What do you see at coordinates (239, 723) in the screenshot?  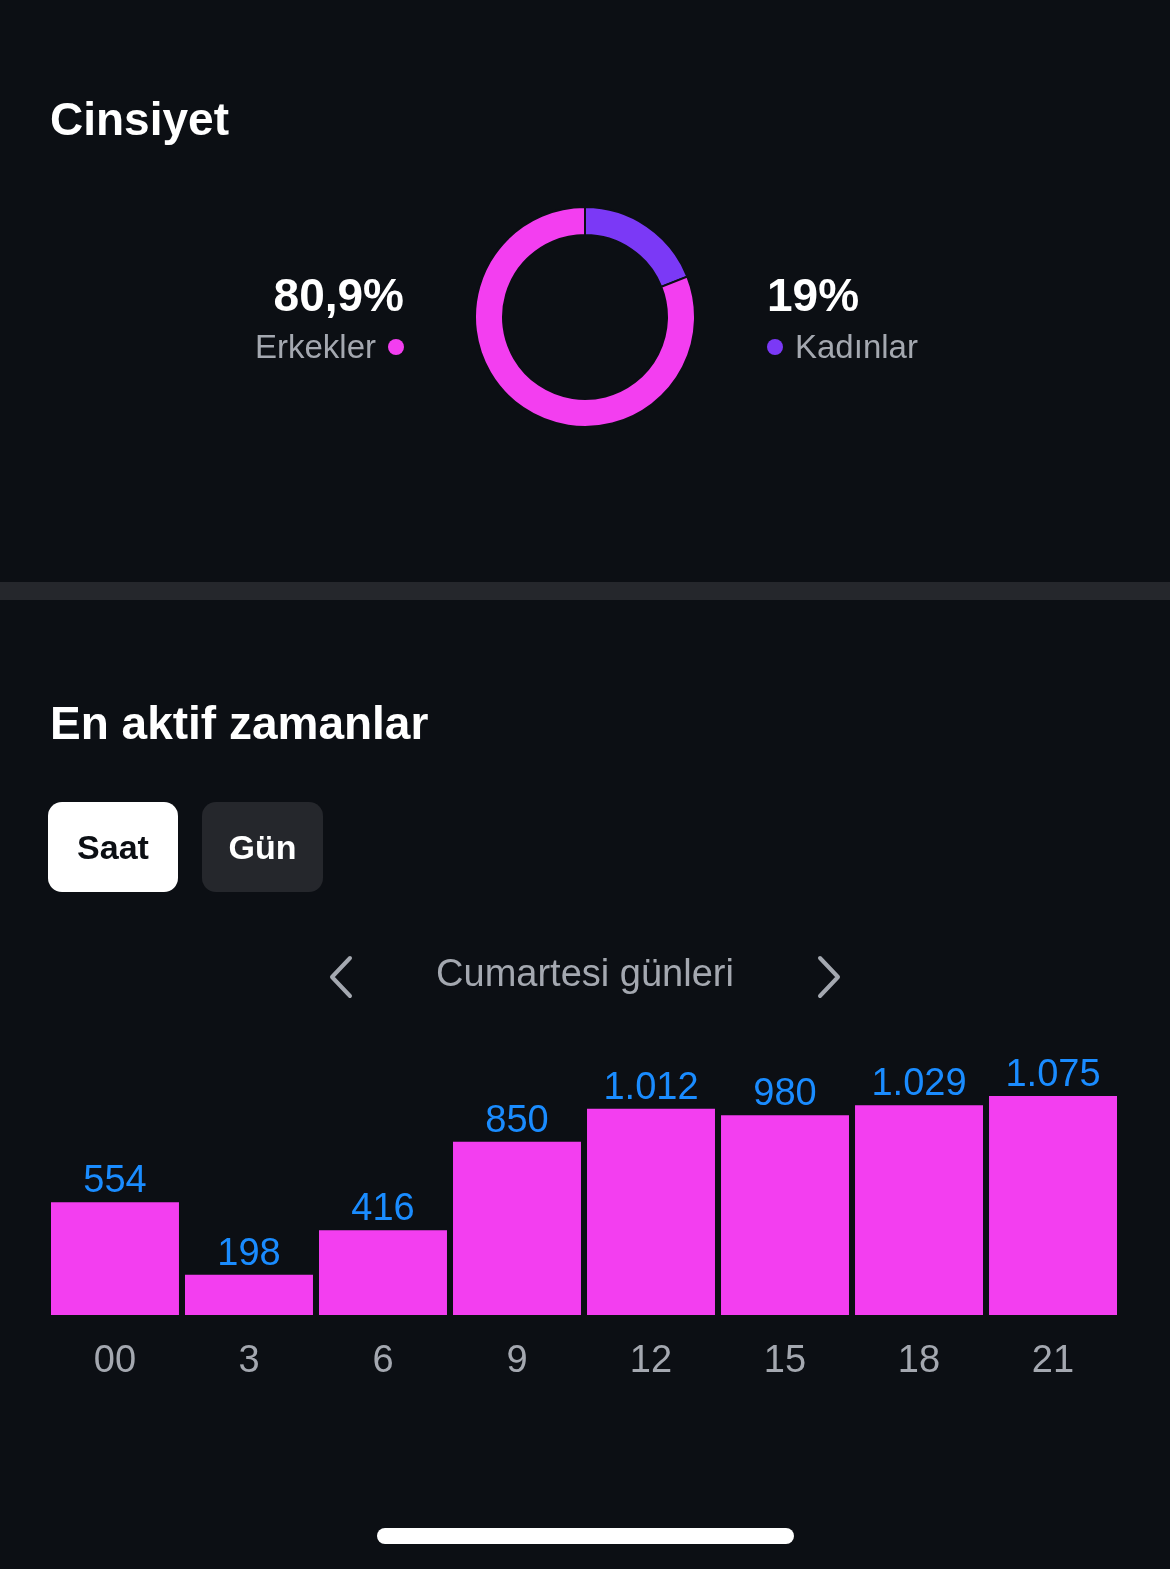 I see `chart-title: En aktif zamanlar` at bounding box center [239, 723].